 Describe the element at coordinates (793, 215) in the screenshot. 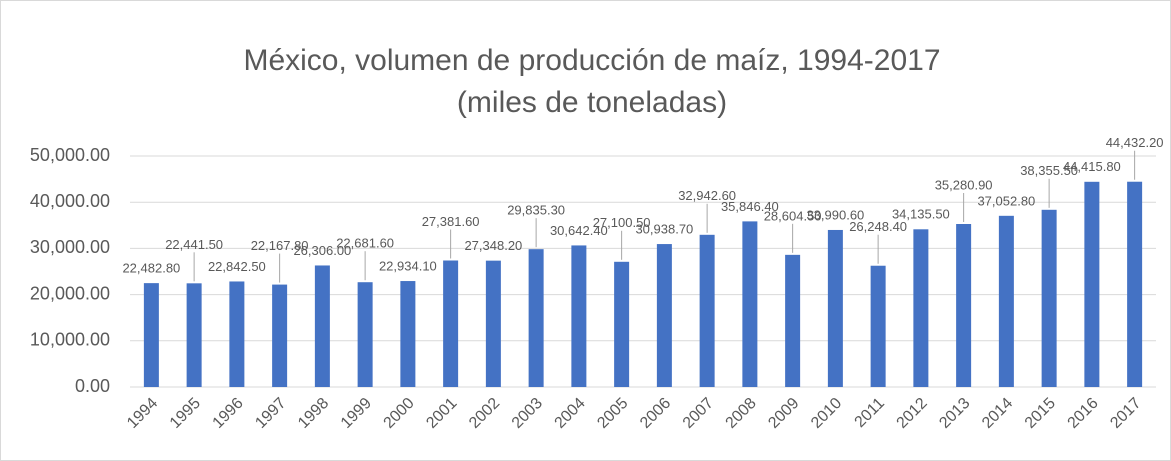

I see `value-label: 28,604.50` at that location.